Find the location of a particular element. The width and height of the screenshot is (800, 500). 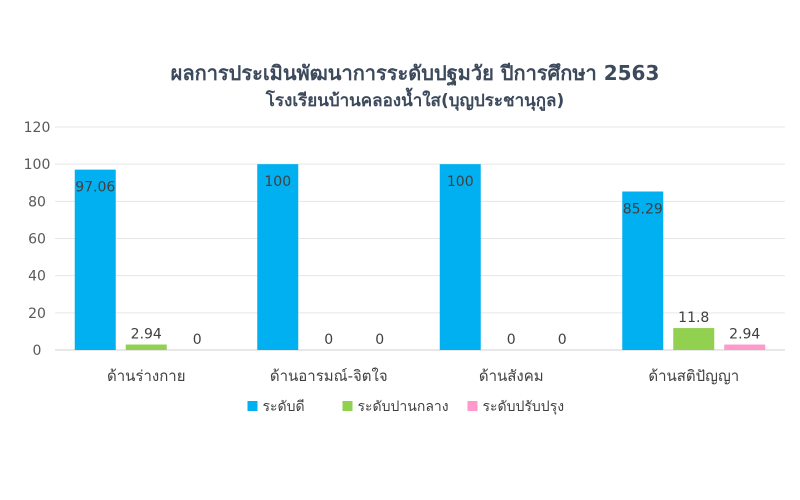

category-label: ด้านสังคม is located at coordinates (511, 376).